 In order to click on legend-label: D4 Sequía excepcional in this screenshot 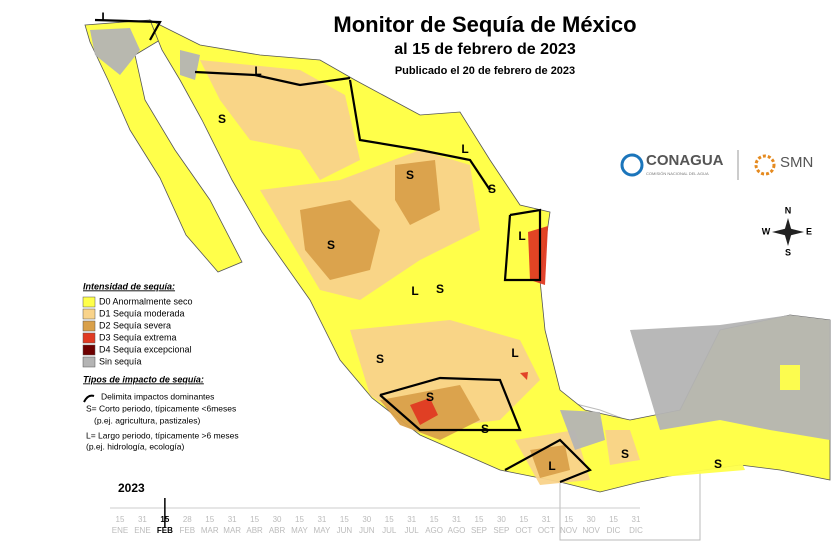, I will do `click(145, 349)`.